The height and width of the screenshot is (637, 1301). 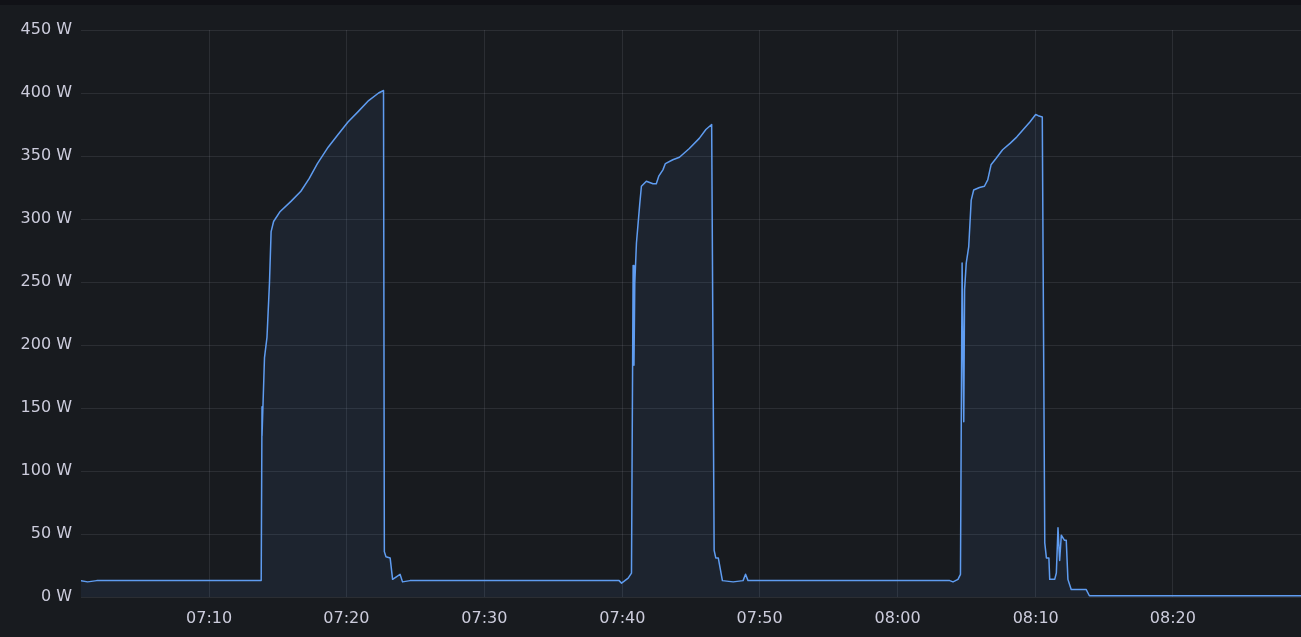 What do you see at coordinates (209, 617) in the screenshot?
I see `x-tick-label: 07:10` at bounding box center [209, 617].